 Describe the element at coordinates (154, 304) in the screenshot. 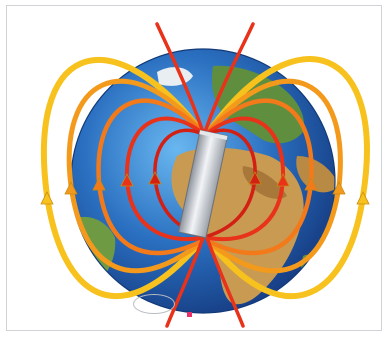

I see `label-oval` at that location.